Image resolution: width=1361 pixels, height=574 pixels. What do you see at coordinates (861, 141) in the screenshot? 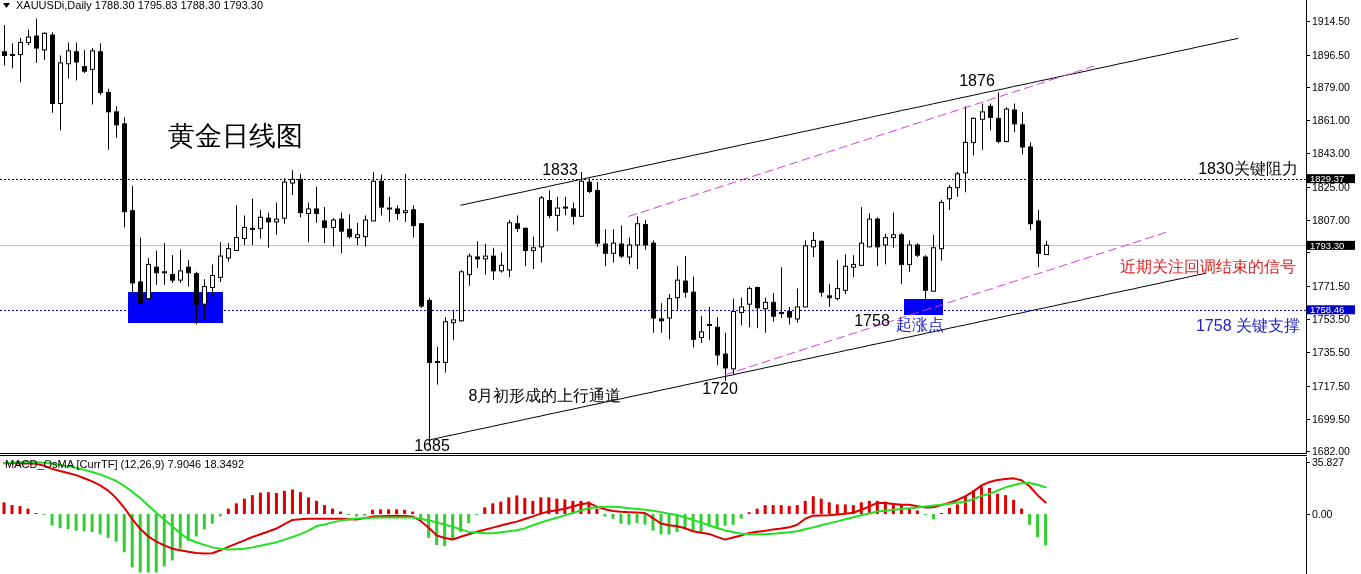
I see `line-series` at bounding box center [861, 141].